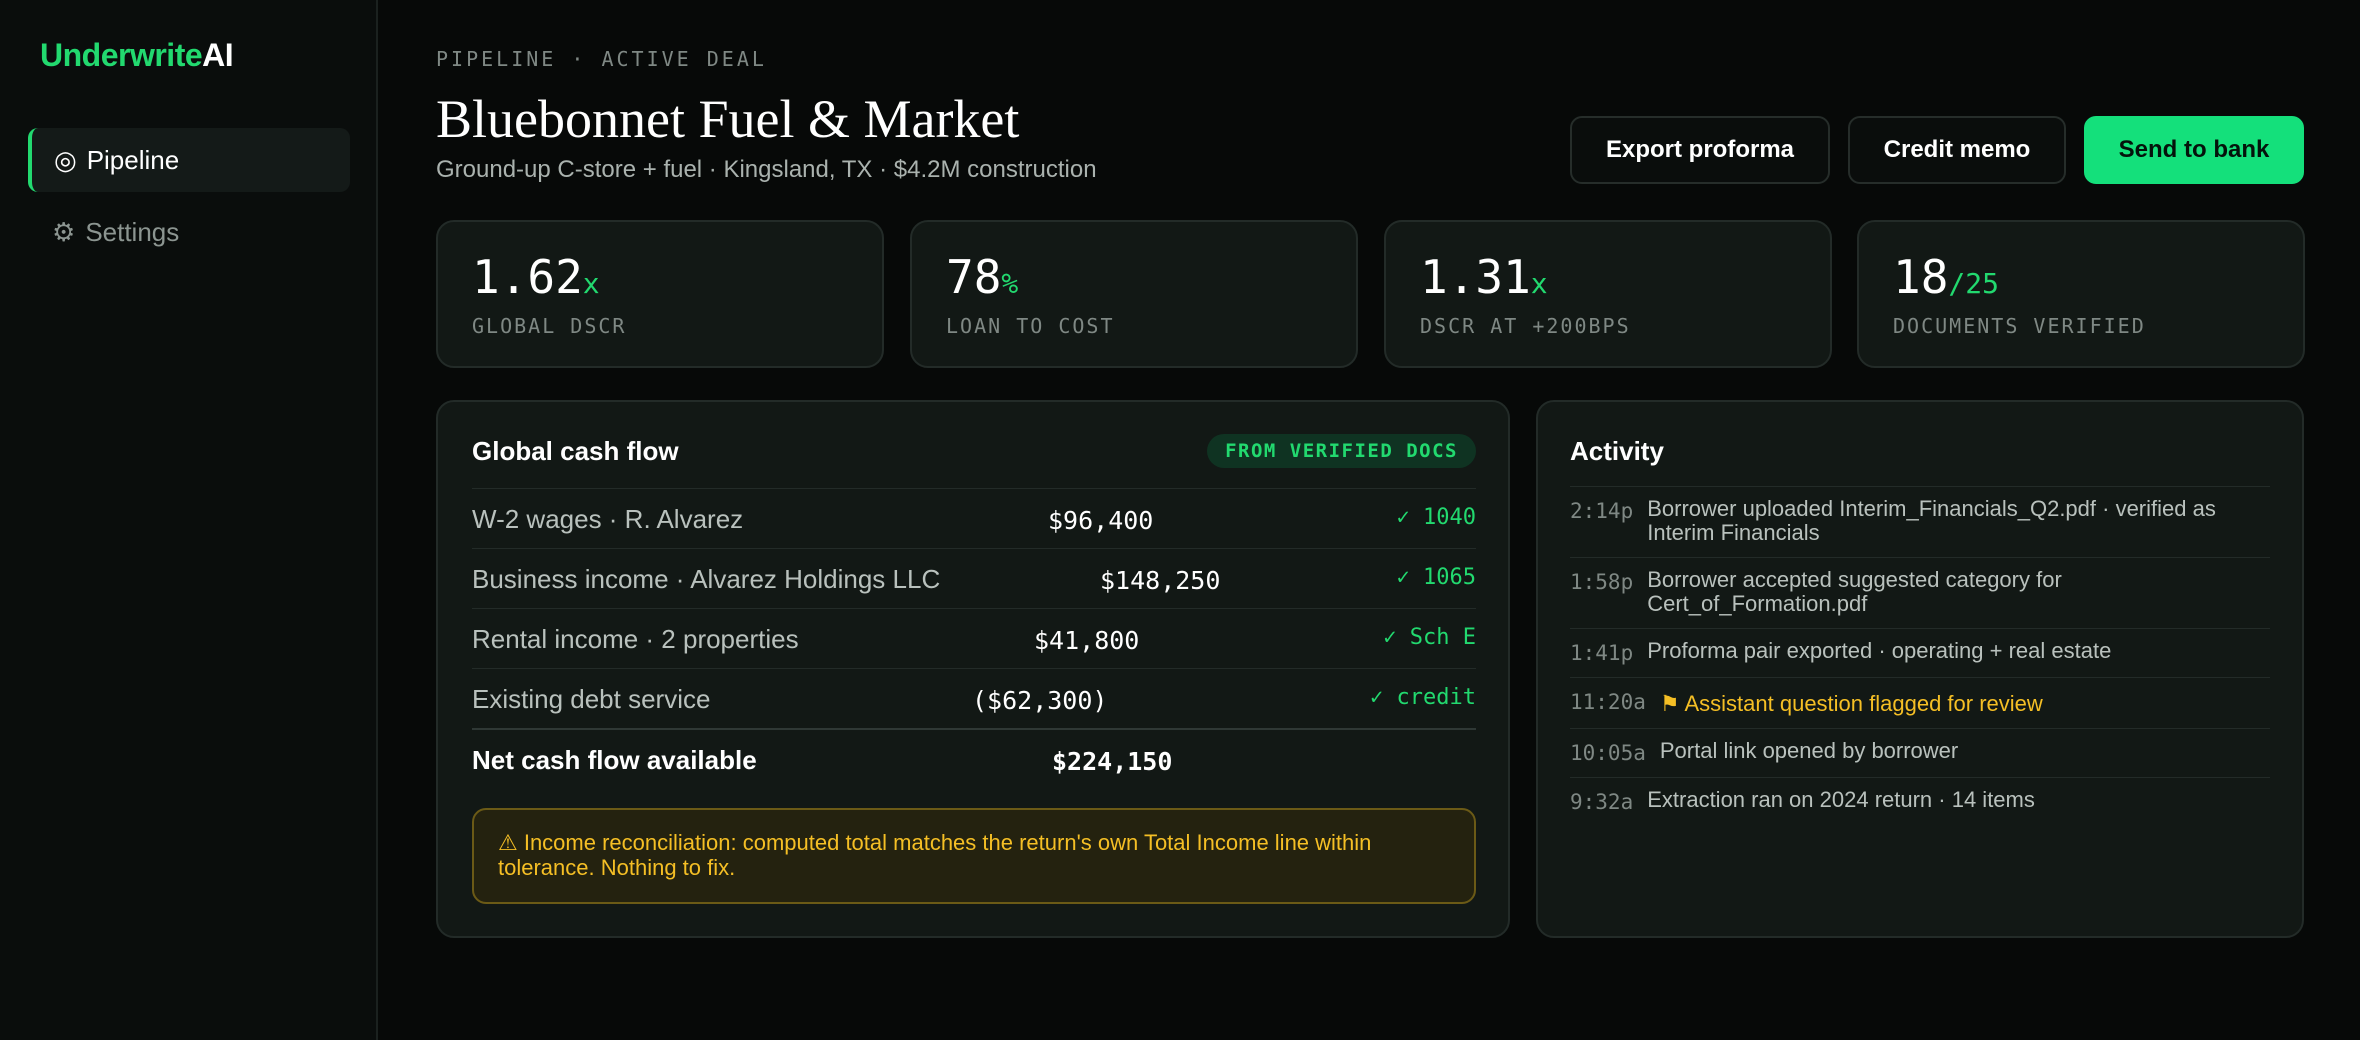 The height and width of the screenshot is (1040, 2360). What do you see at coordinates (1700, 150) in the screenshot?
I see `export-proforma-button: Export proforma` at bounding box center [1700, 150].